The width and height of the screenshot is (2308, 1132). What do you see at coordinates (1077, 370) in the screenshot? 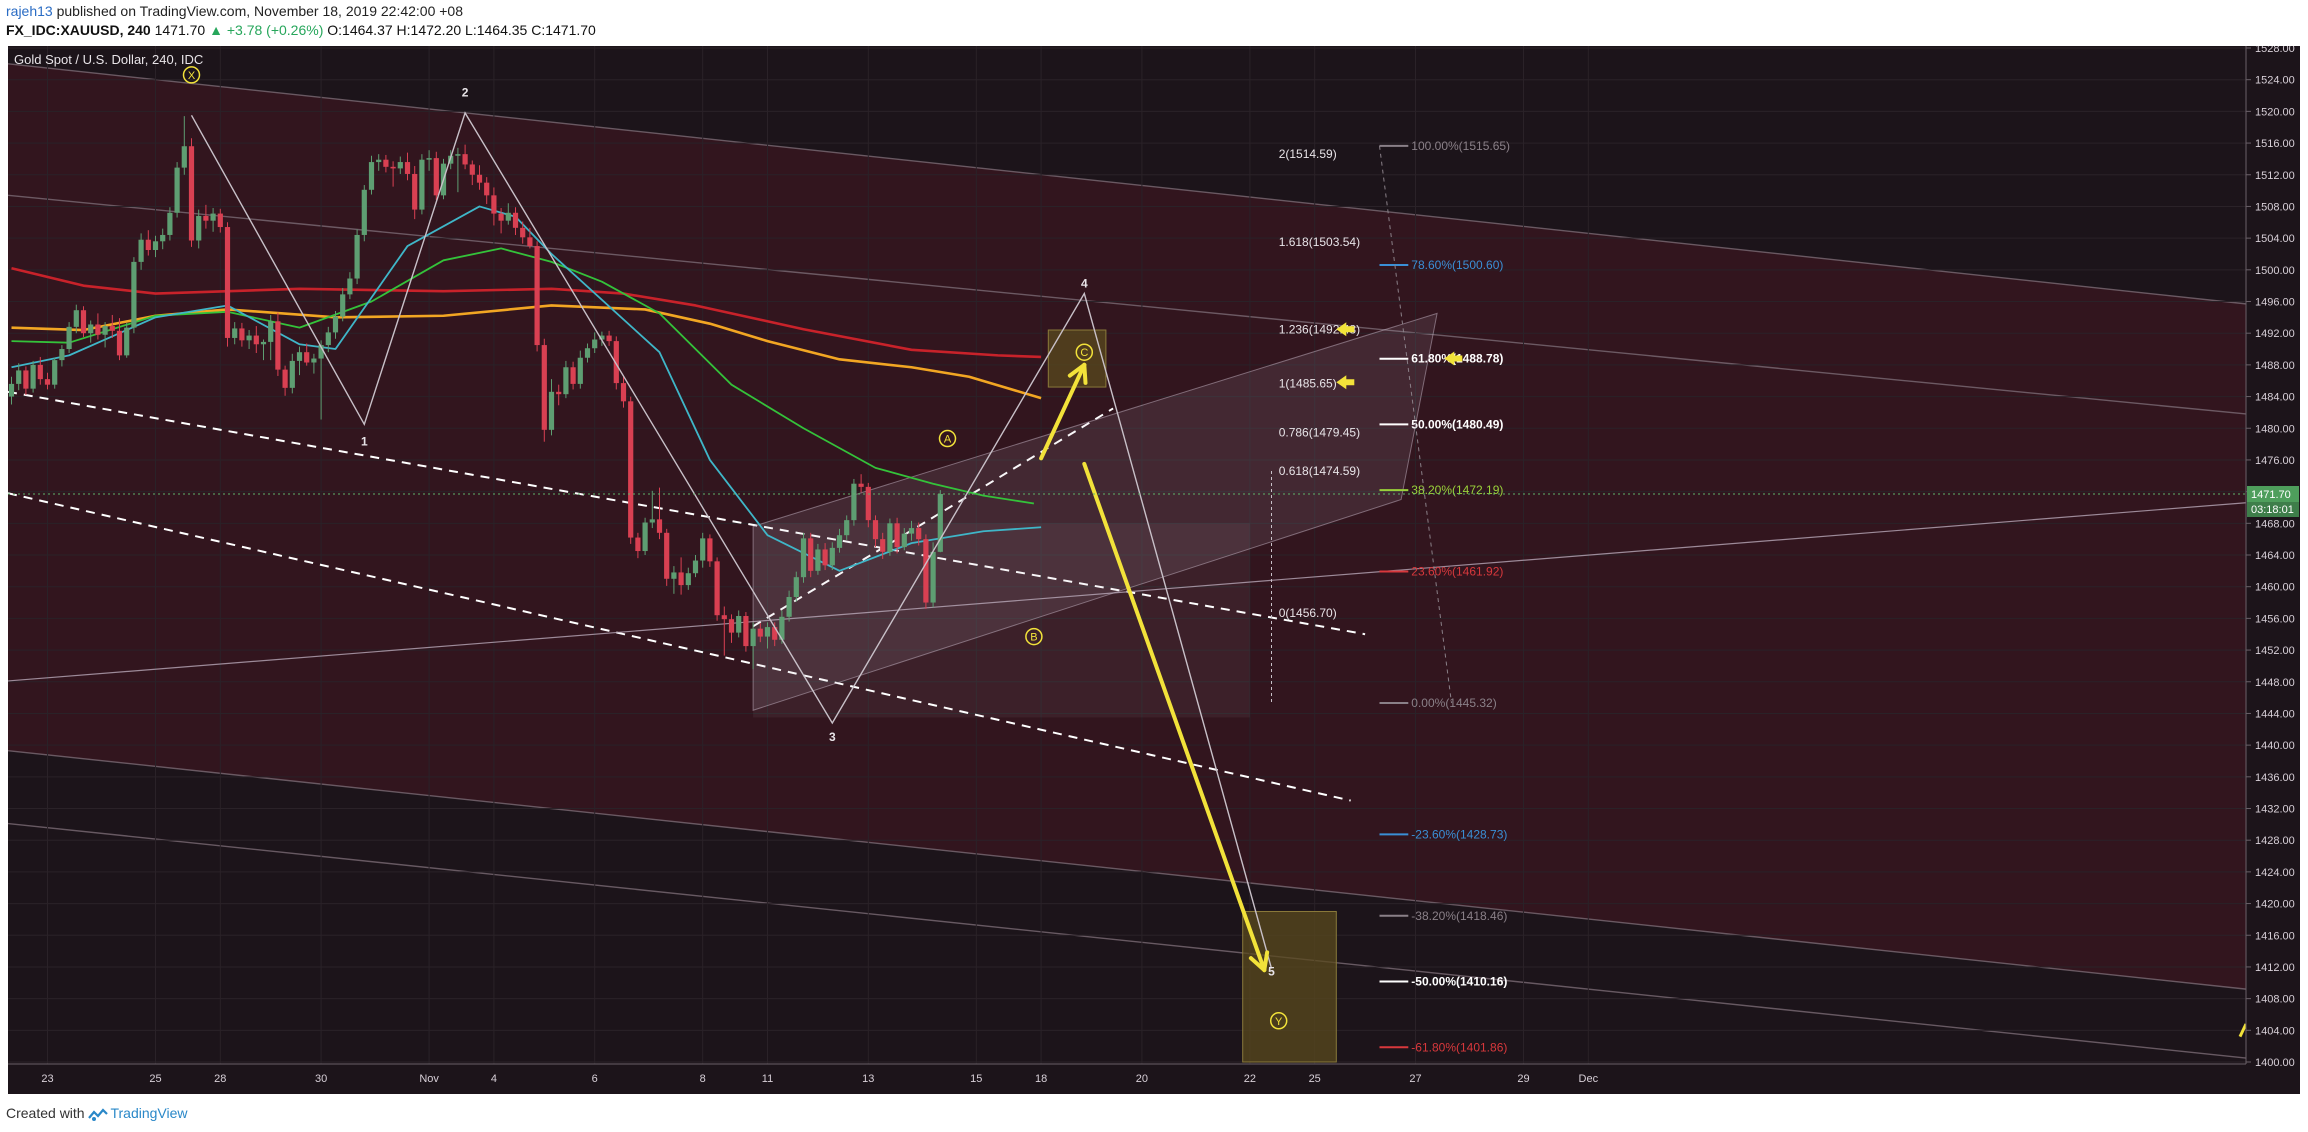
I see `arrow-up-to-c-head` at bounding box center [1077, 370].